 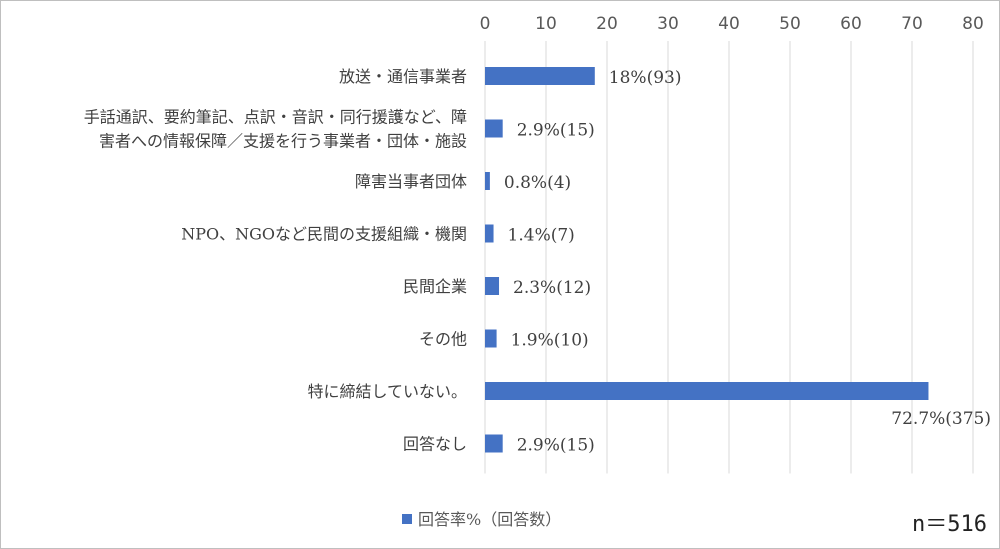 I want to click on category-label: 放送・通信事業者, so click(x=403, y=76).